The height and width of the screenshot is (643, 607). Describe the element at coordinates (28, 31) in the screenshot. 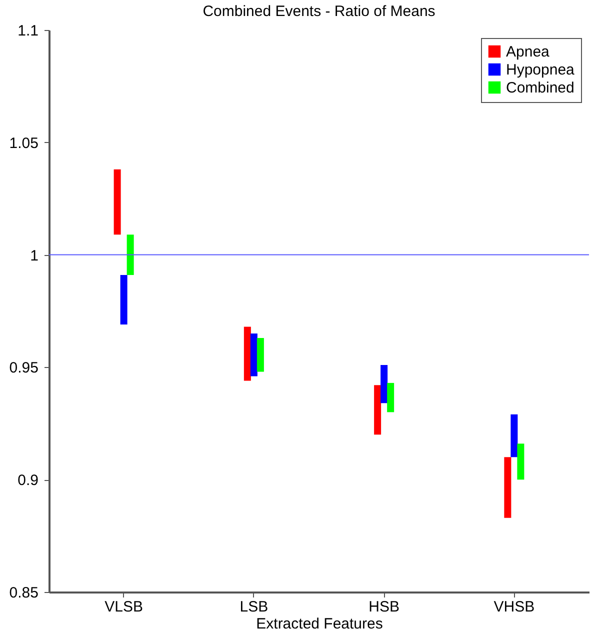

I see `y-tick-label: 1.1` at that location.